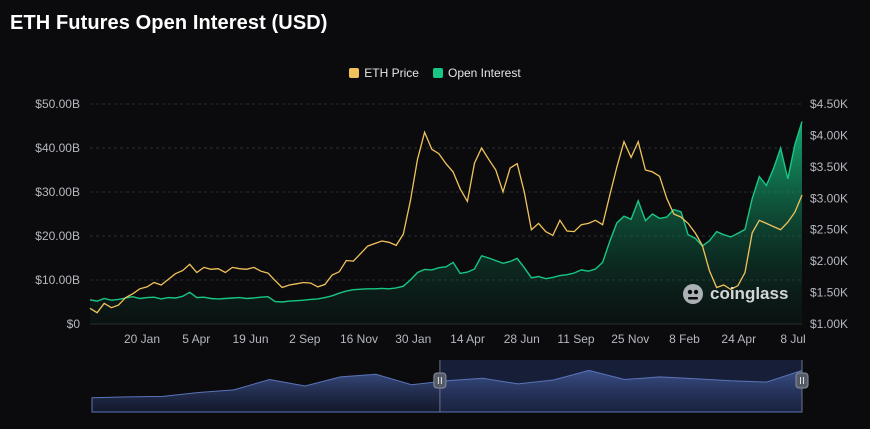  What do you see at coordinates (57, 280) in the screenshot?
I see `left-tick-label: $10.00B` at bounding box center [57, 280].